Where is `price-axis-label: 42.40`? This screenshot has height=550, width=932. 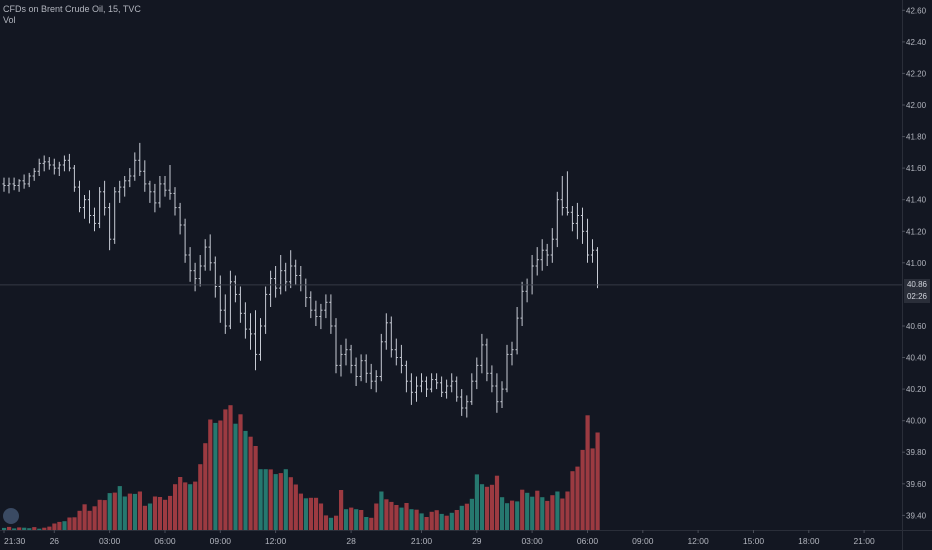 price-axis-label: 42.40 is located at coordinates (916, 42).